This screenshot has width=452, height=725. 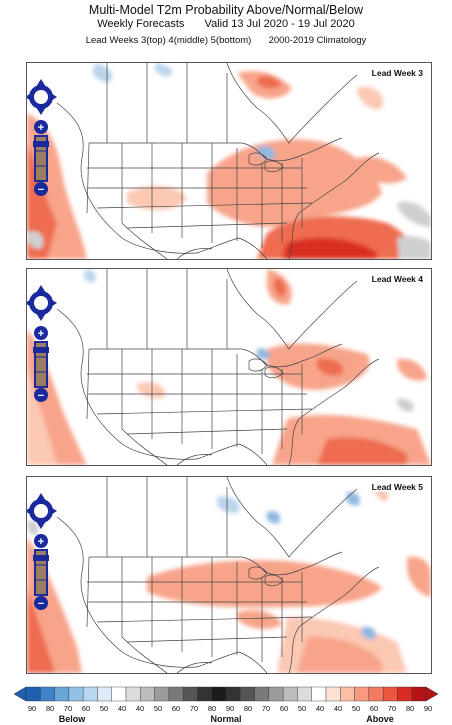 What do you see at coordinates (279, 24) in the screenshot?
I see `valid-dates-label: Valid 13 Jul 2020 - 19 Jul 2020` at bounding box center [279, 24].